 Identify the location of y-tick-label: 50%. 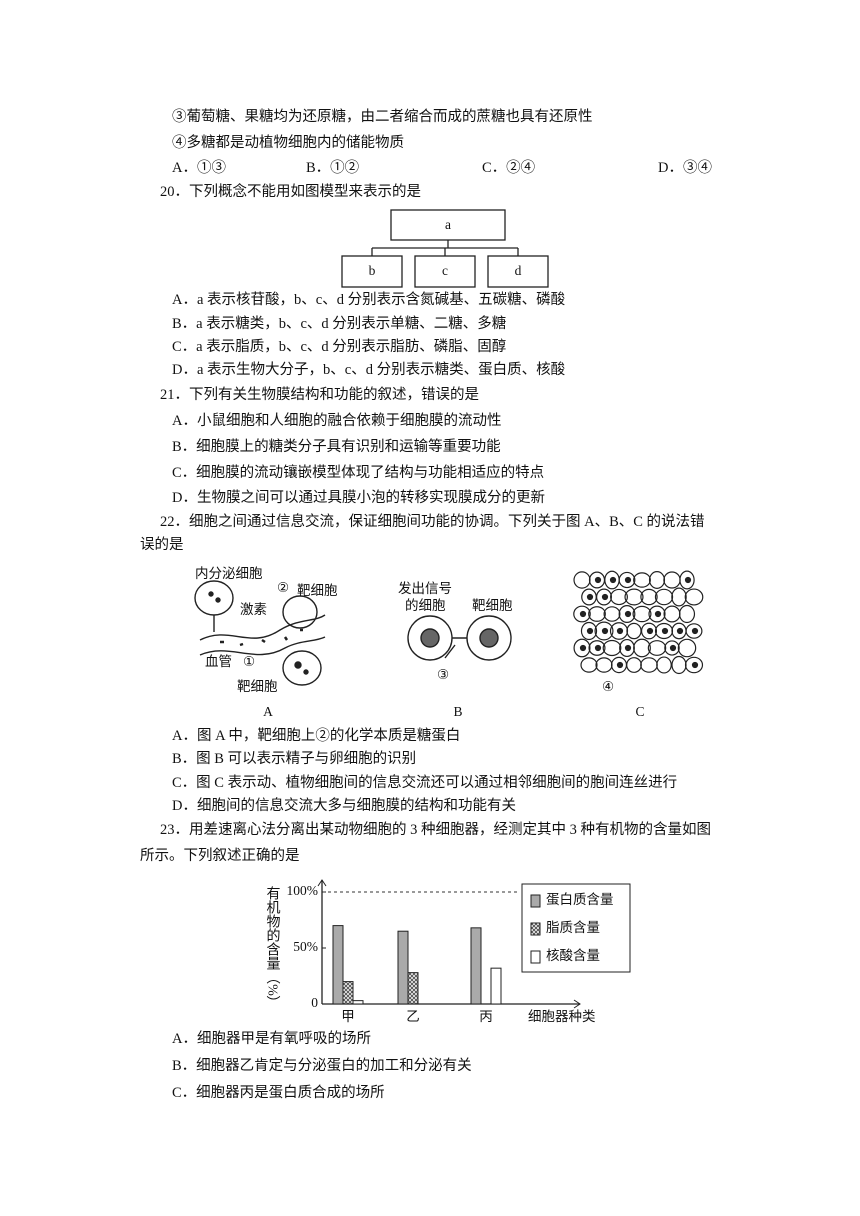
(305, 946).